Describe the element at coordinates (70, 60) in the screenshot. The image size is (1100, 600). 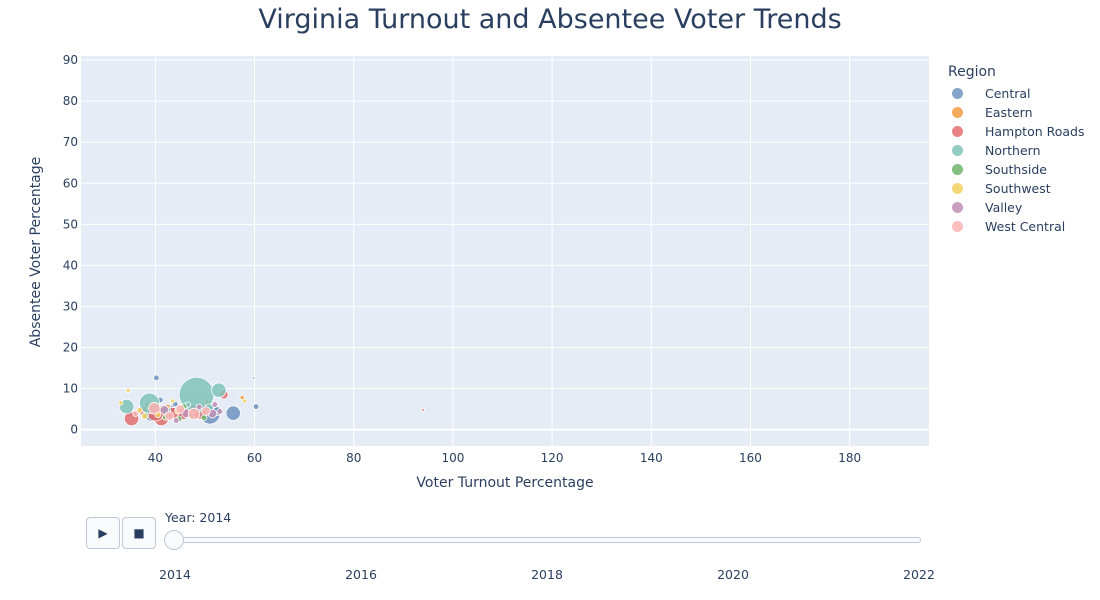
I see `y-tick-label: 90` at that location.